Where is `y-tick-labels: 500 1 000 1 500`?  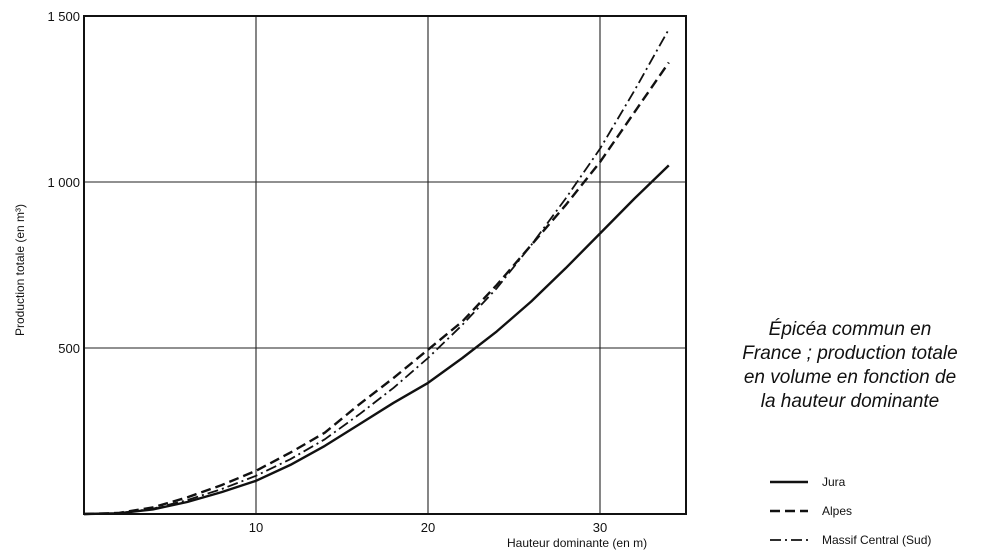 y-tick-labels: 500 1 000 1 500 is located at coordinates (63, 182).